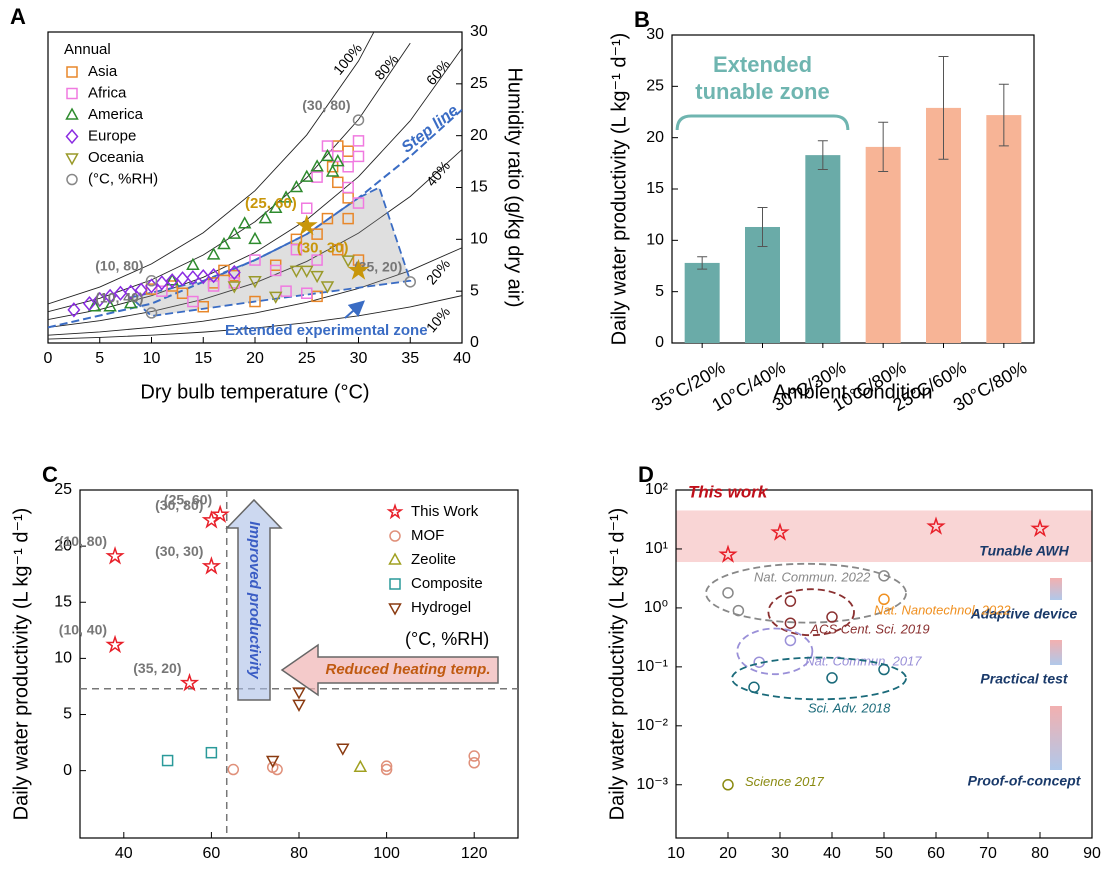  What do you see at coordinates (656, 607) in the screenshot?
I see `y-tick-label: 10⁰` at bounding box center [656, 607].